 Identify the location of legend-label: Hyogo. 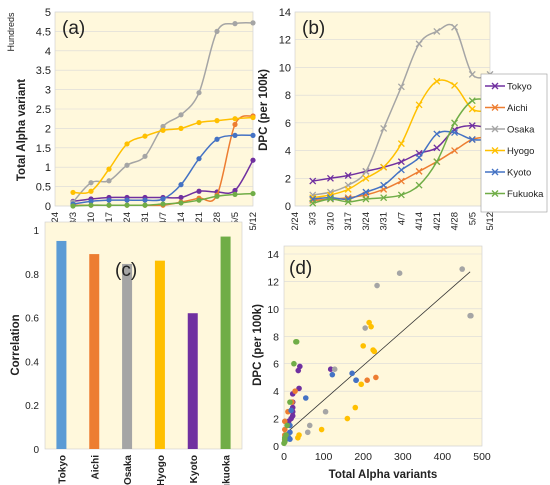
(520, 151).